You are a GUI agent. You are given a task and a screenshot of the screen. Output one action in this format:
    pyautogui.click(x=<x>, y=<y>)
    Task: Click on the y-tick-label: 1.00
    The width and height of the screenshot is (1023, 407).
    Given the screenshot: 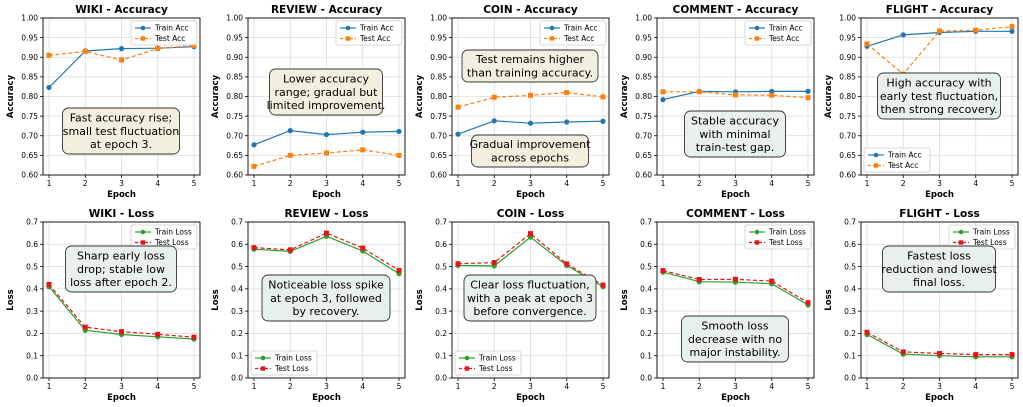 What is the action you would take?
    pyautogui.click(x=847, y=18)
    